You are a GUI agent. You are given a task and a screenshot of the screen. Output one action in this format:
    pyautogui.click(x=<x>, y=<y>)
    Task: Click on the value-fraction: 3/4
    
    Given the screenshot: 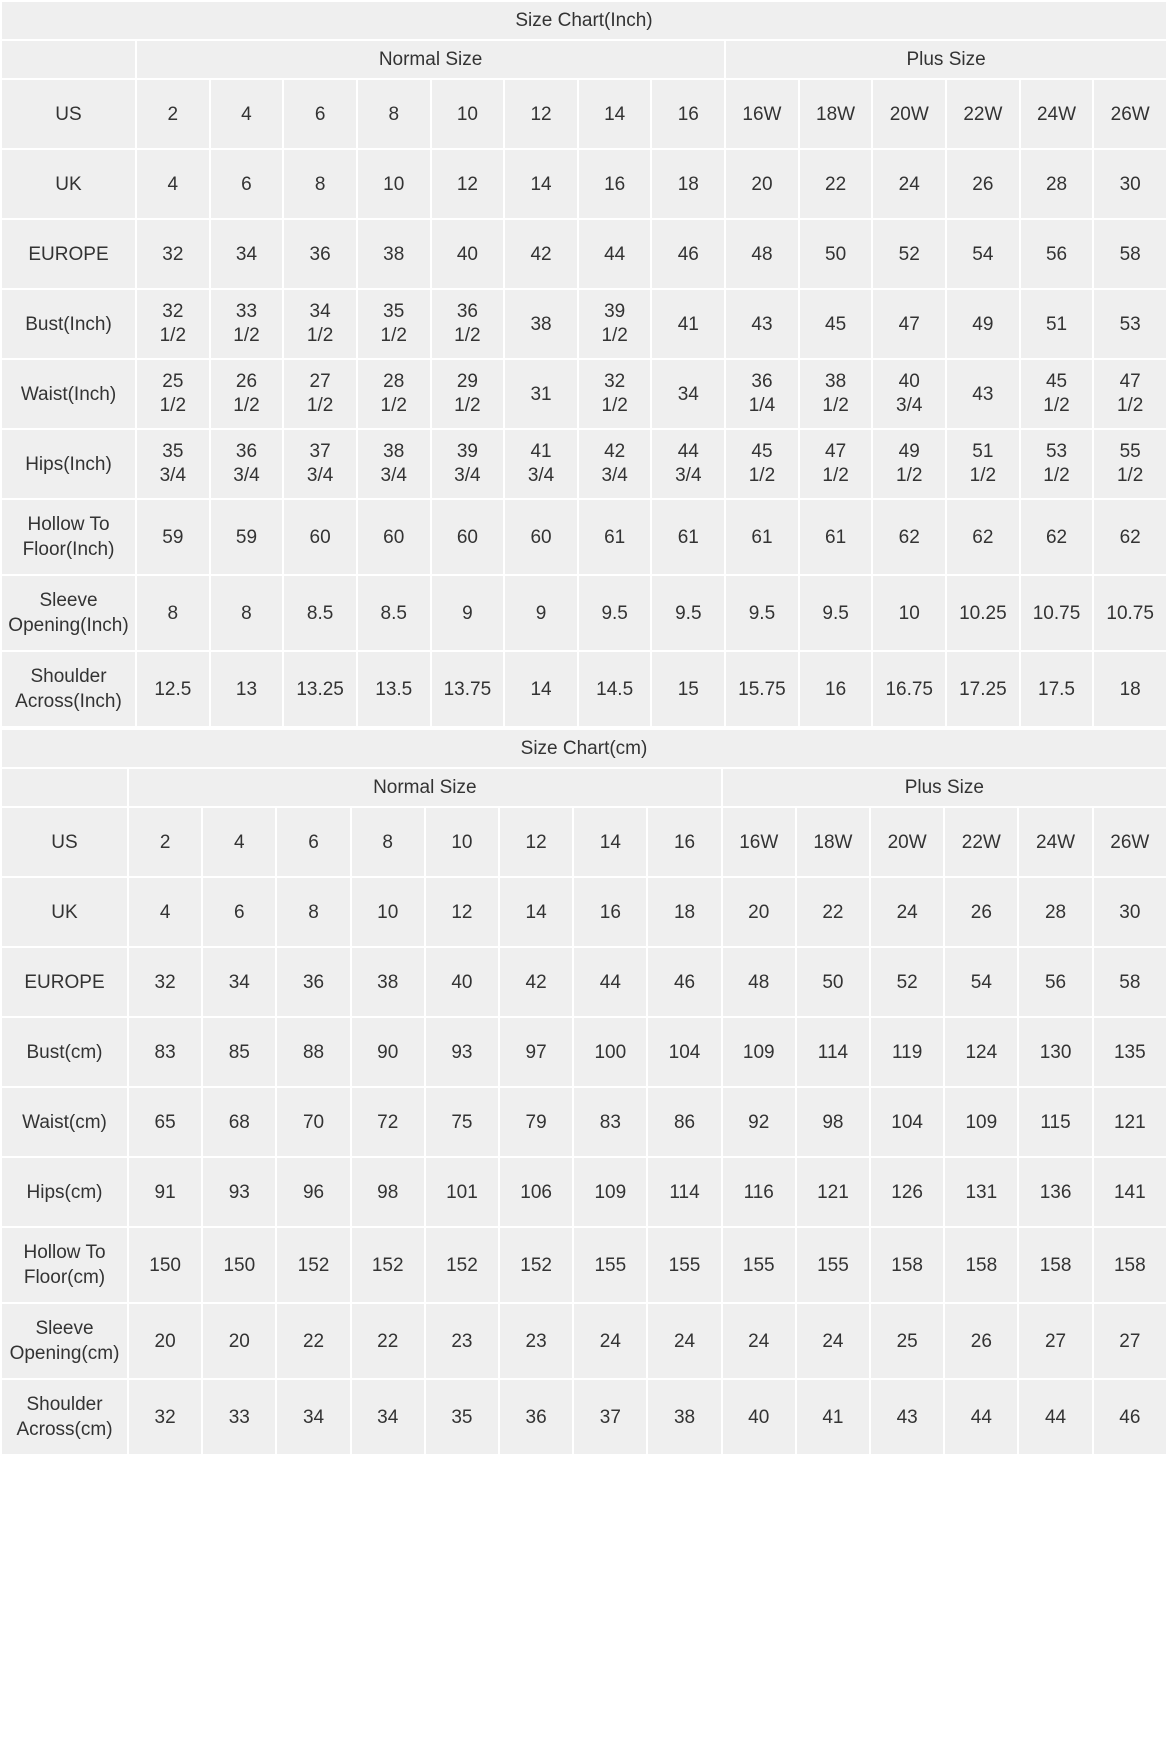 What is the action you would take?
    pyautogui.click(x=246, y=476)
    